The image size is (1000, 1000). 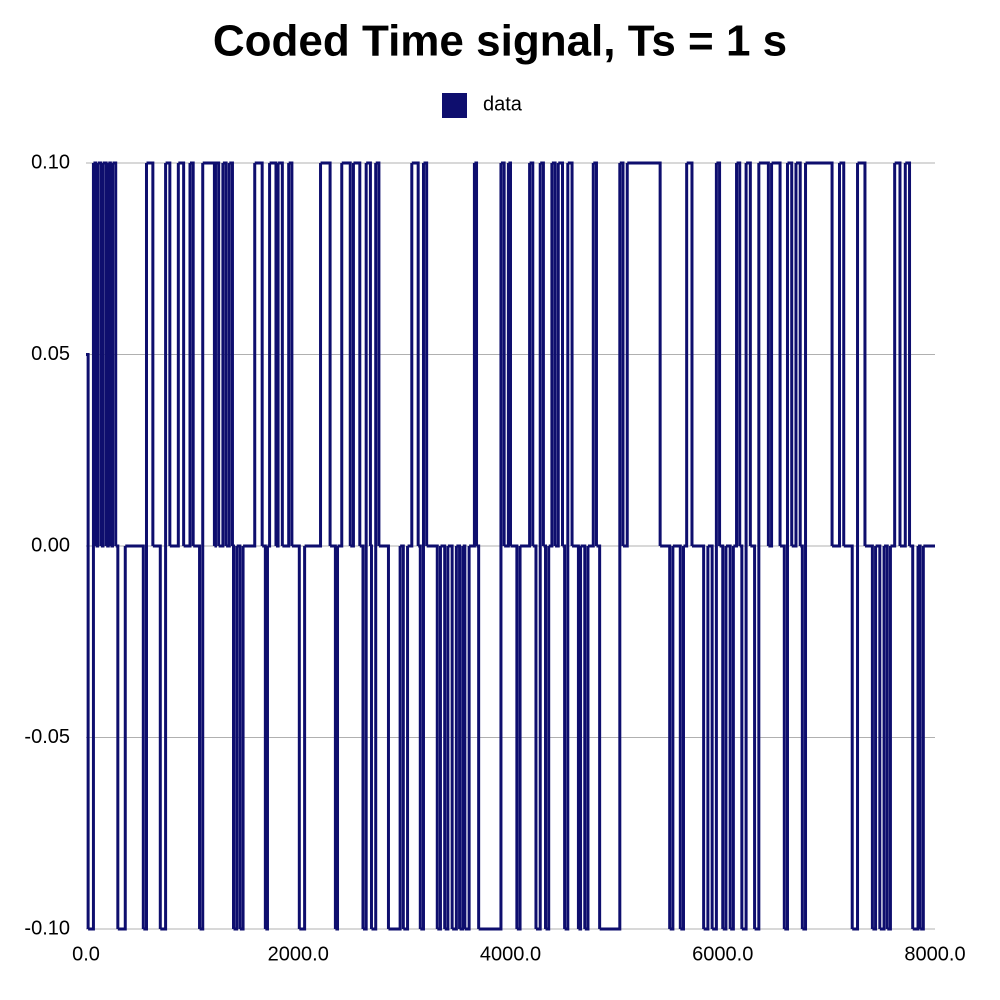 I want to click on y-tick-label: -0.05, so click(x=47, y=737).